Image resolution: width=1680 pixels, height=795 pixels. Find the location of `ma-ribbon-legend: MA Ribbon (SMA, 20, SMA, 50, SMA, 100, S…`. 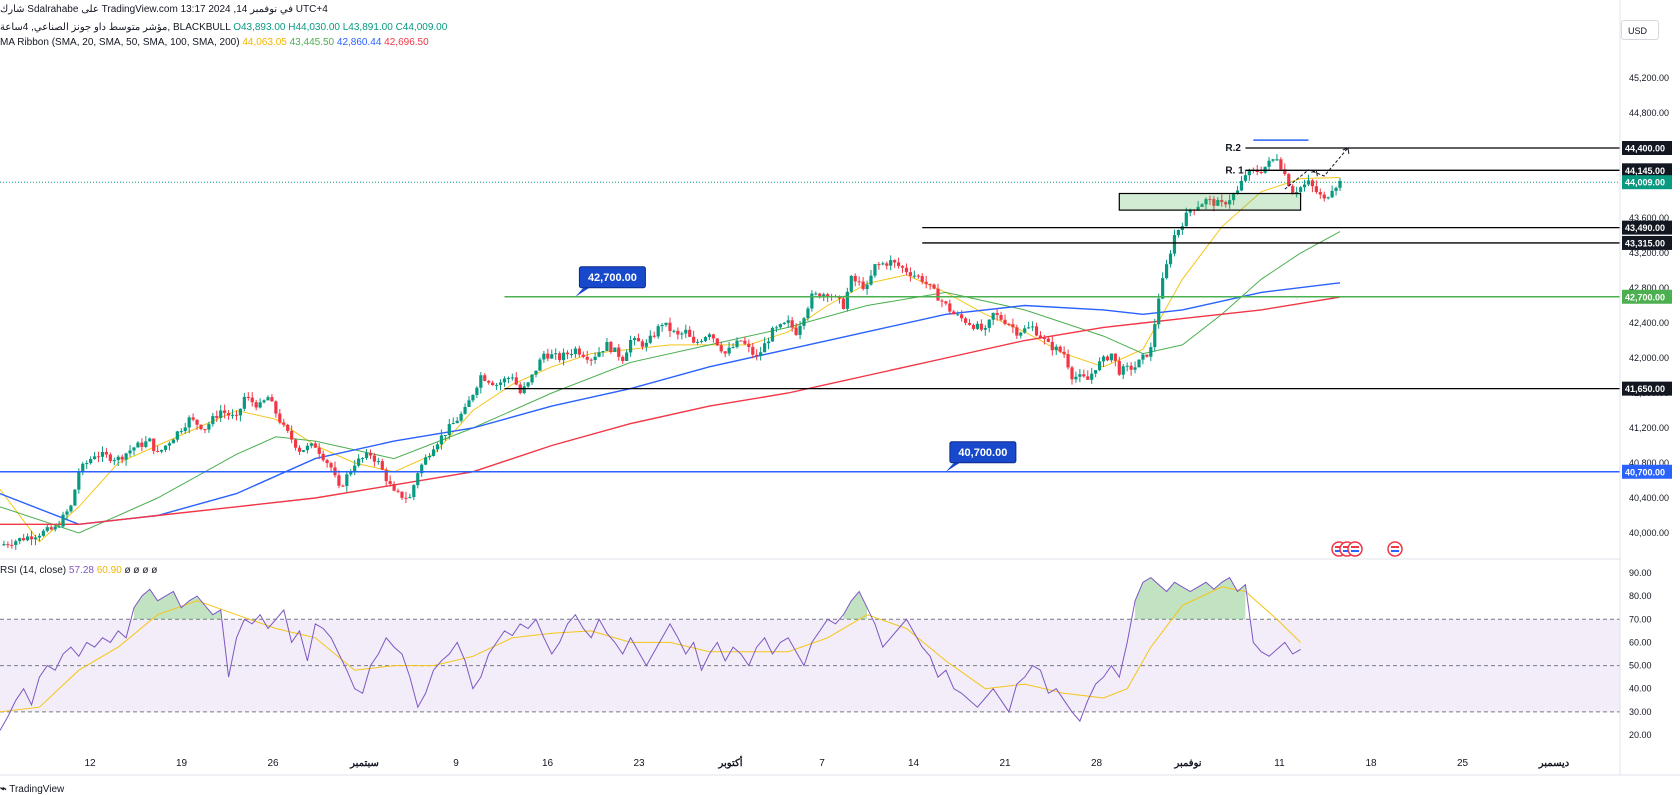

ma-ribbon-legend: MA Ribbon (SMA, 20, SMA, 50, SMA, 100, S… is located at coordinates (214, 42).